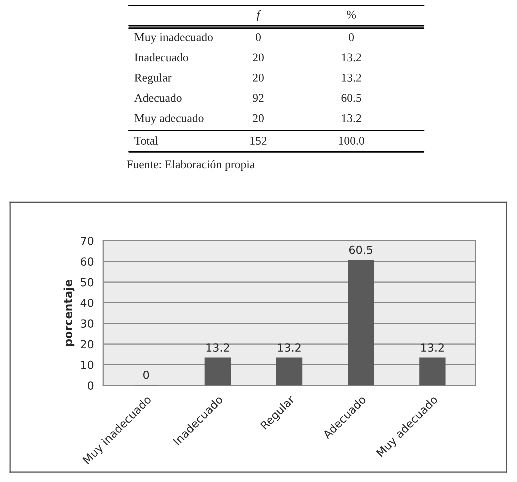  What do you see at coordinates (173, 38) in the screenshot?
I see `category-label: Muy inadecuado` at bounding box center [173, 38].